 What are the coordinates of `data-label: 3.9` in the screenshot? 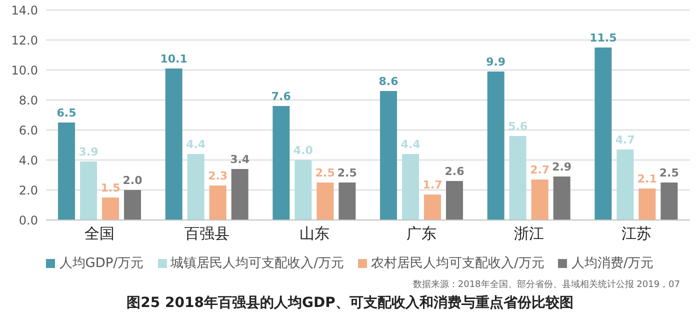 It's located at (88, 152).